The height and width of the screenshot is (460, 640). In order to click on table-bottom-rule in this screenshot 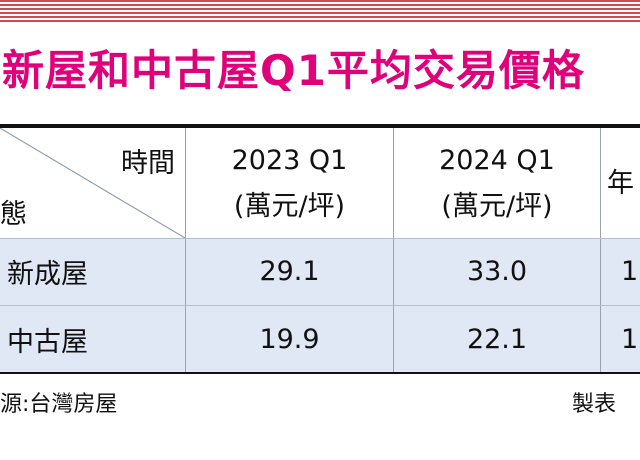, I will do `click(320, 373)`.